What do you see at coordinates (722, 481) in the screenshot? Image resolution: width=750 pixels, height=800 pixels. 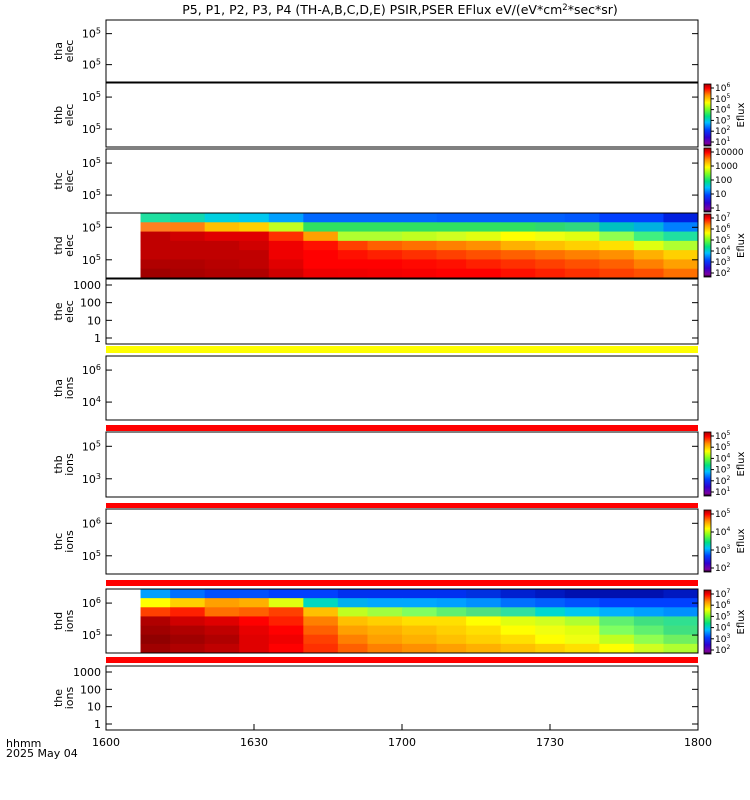 I see `colorbar-tick-label: 10²` at bounding box center [722, 481].